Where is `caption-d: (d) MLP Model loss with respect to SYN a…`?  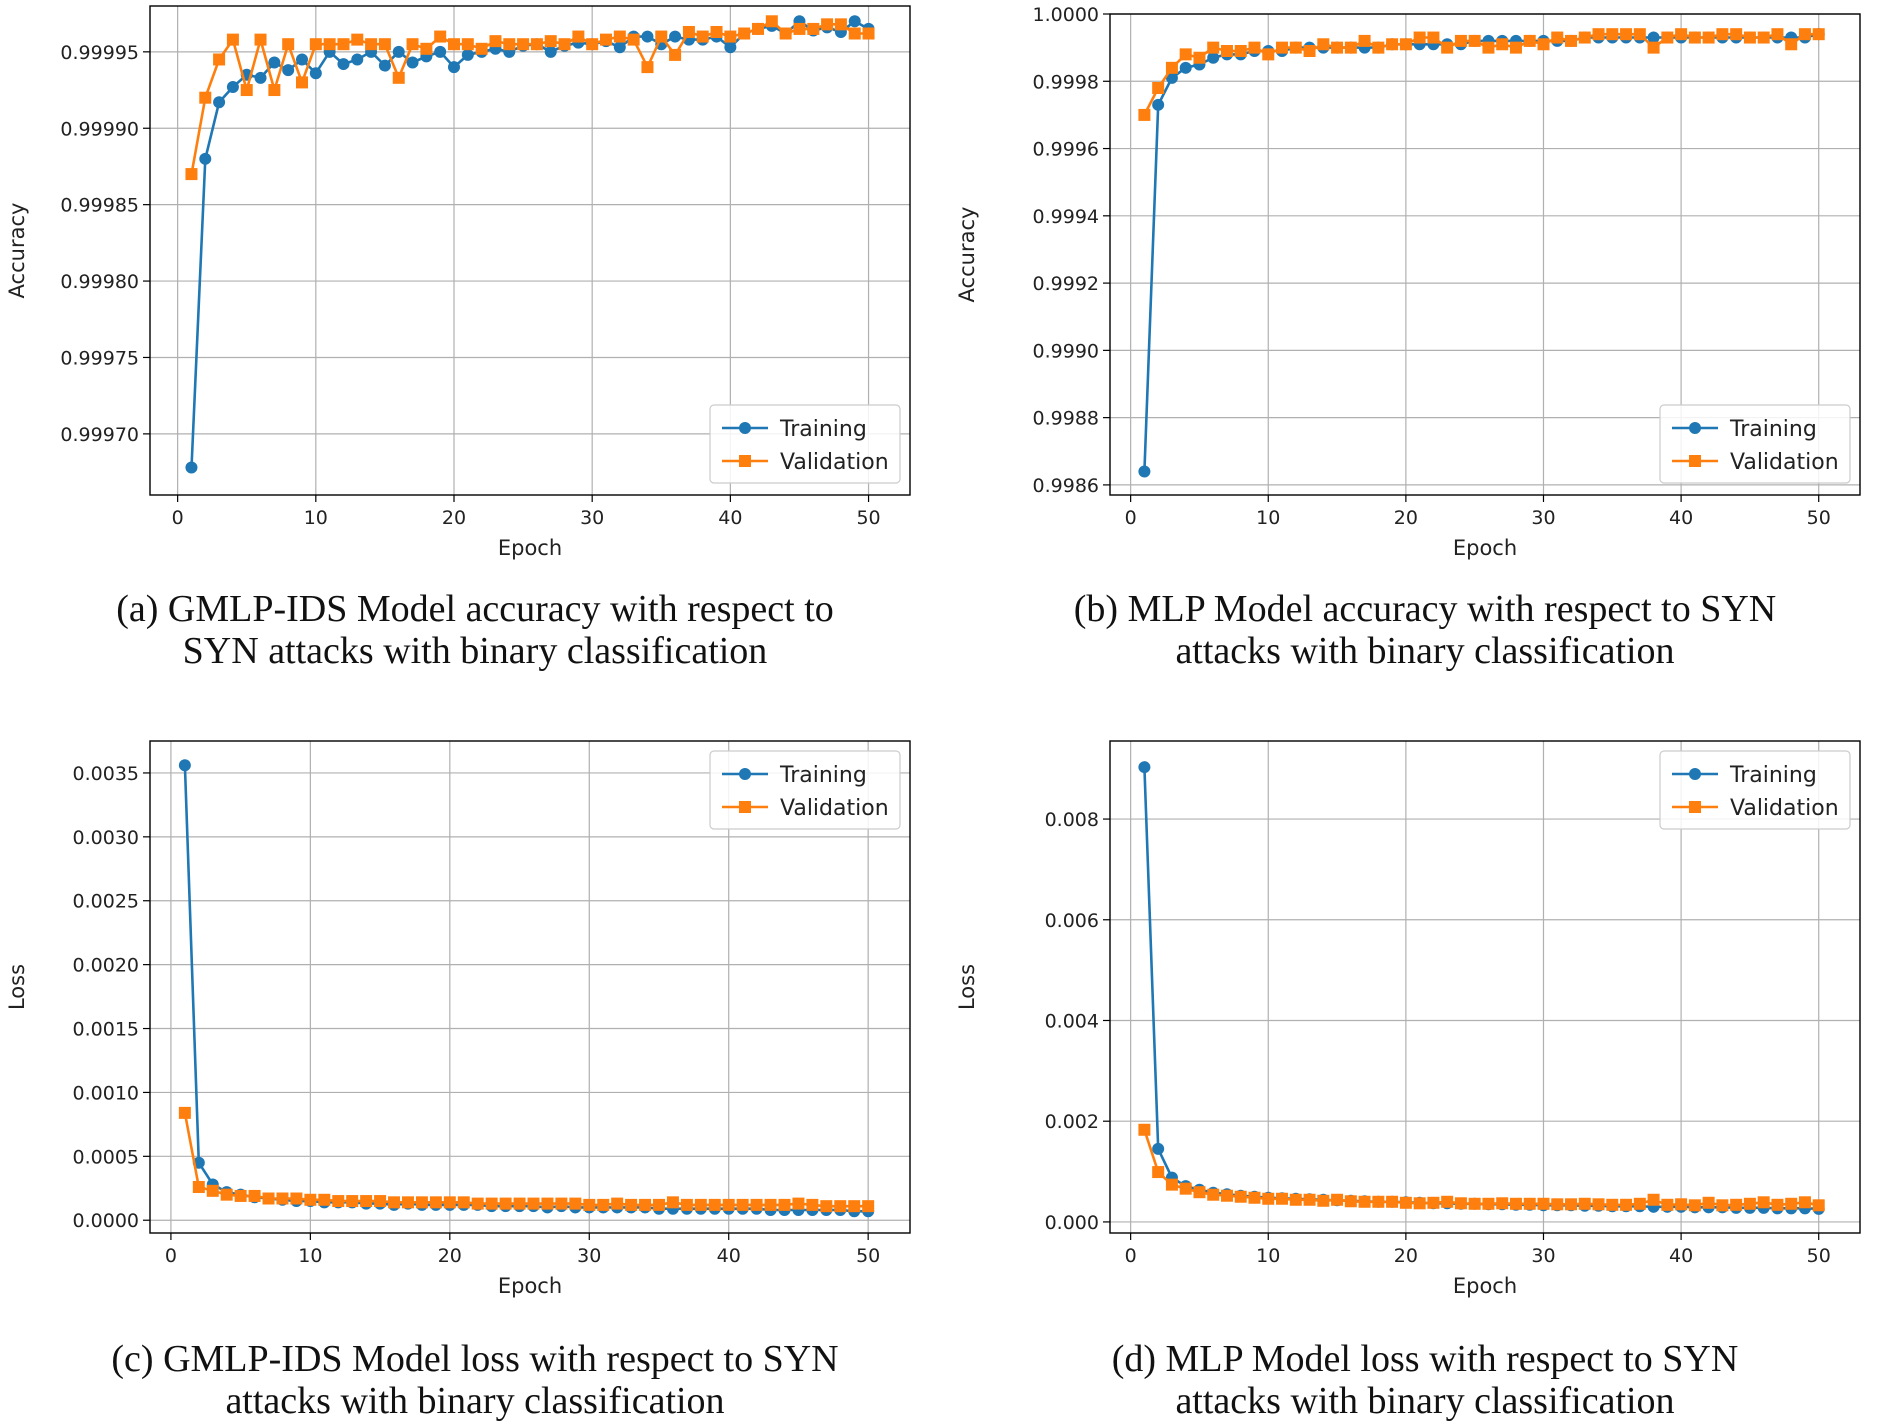
caption-d: (d) MLP Model loss with respect to SYN a… is located at coordinates (1425, 1380).